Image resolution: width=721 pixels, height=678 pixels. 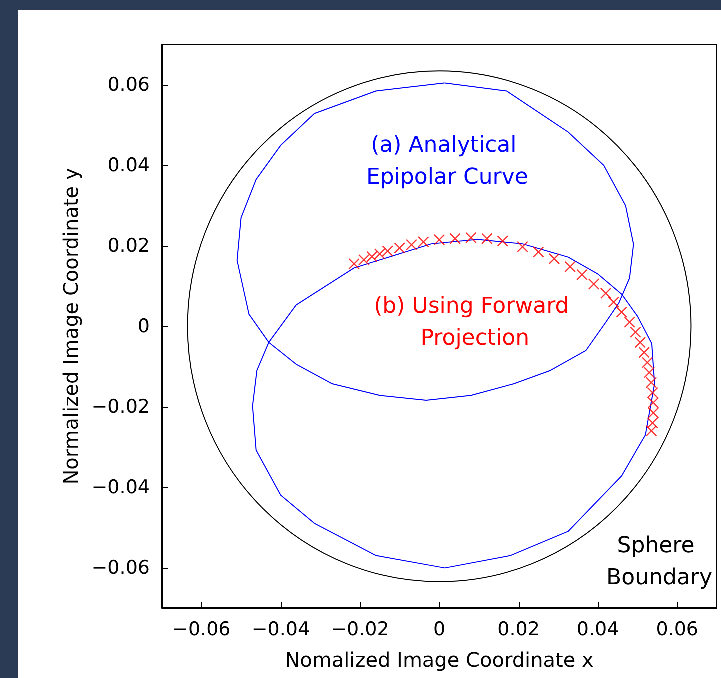 I want to click on x-tick-label: −0.06, so click(x=201, y=629).